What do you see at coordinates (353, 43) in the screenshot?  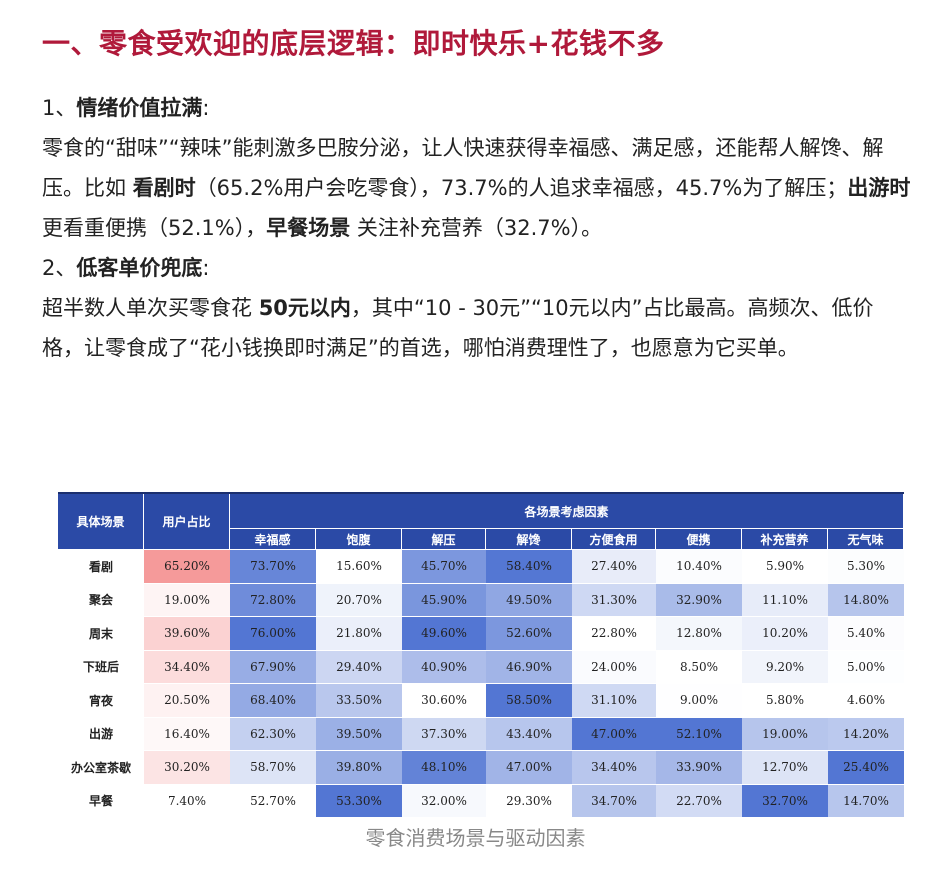 I see `page-title: 一、零食受欢迎的底层逻辑：即时快乐+花钱不多` at bounding box center [353, 43].